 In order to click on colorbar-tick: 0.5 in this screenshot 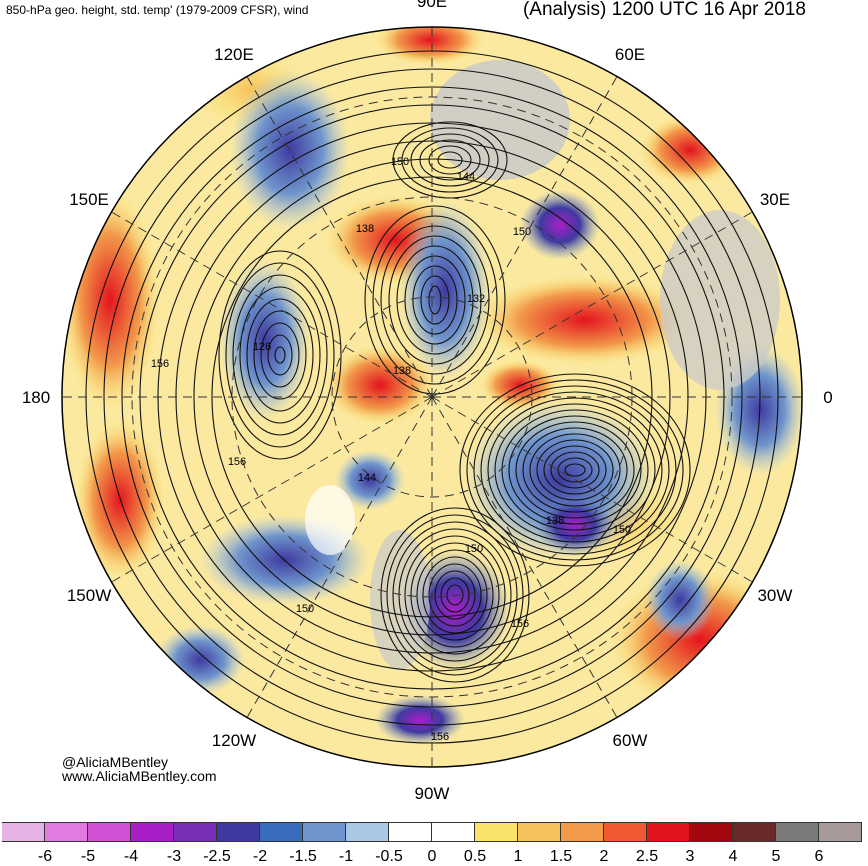, I will do `click(475, 856)`.